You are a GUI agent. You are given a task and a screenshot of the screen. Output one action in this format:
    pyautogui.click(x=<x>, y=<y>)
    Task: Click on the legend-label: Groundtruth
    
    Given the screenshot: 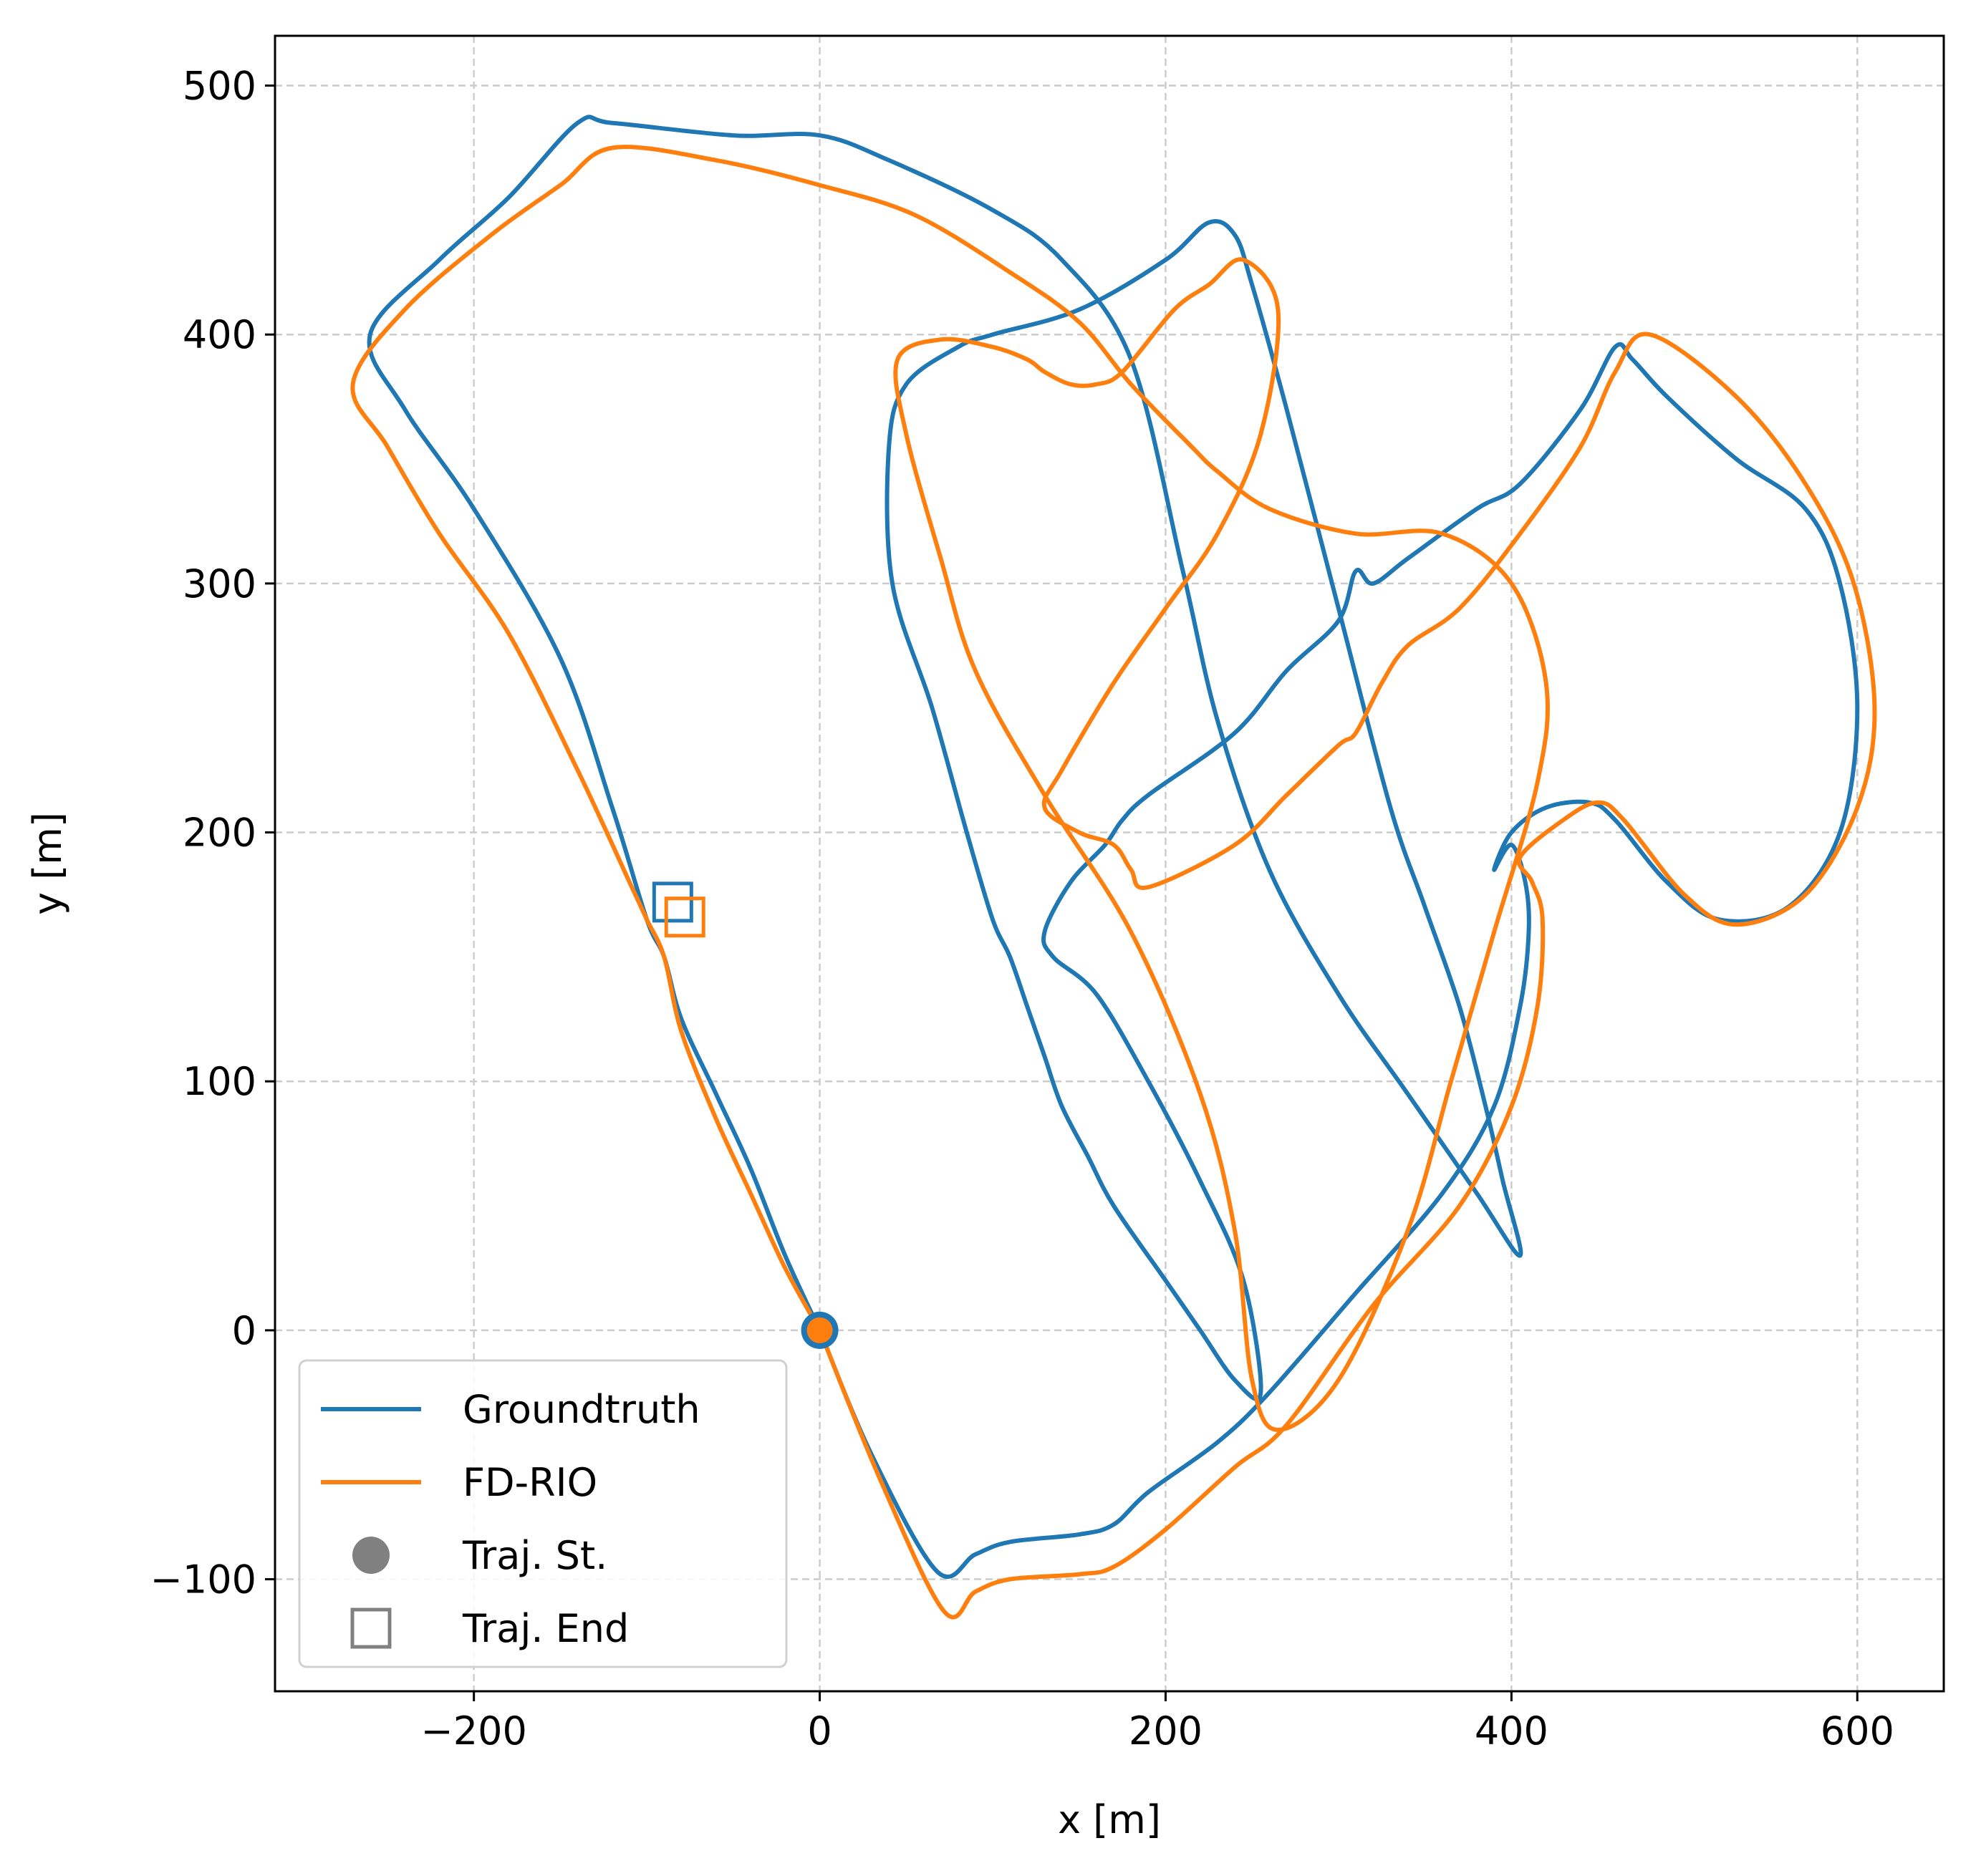 What is the action you would take?
    pyautogui.click(x=581, y=1409)
    